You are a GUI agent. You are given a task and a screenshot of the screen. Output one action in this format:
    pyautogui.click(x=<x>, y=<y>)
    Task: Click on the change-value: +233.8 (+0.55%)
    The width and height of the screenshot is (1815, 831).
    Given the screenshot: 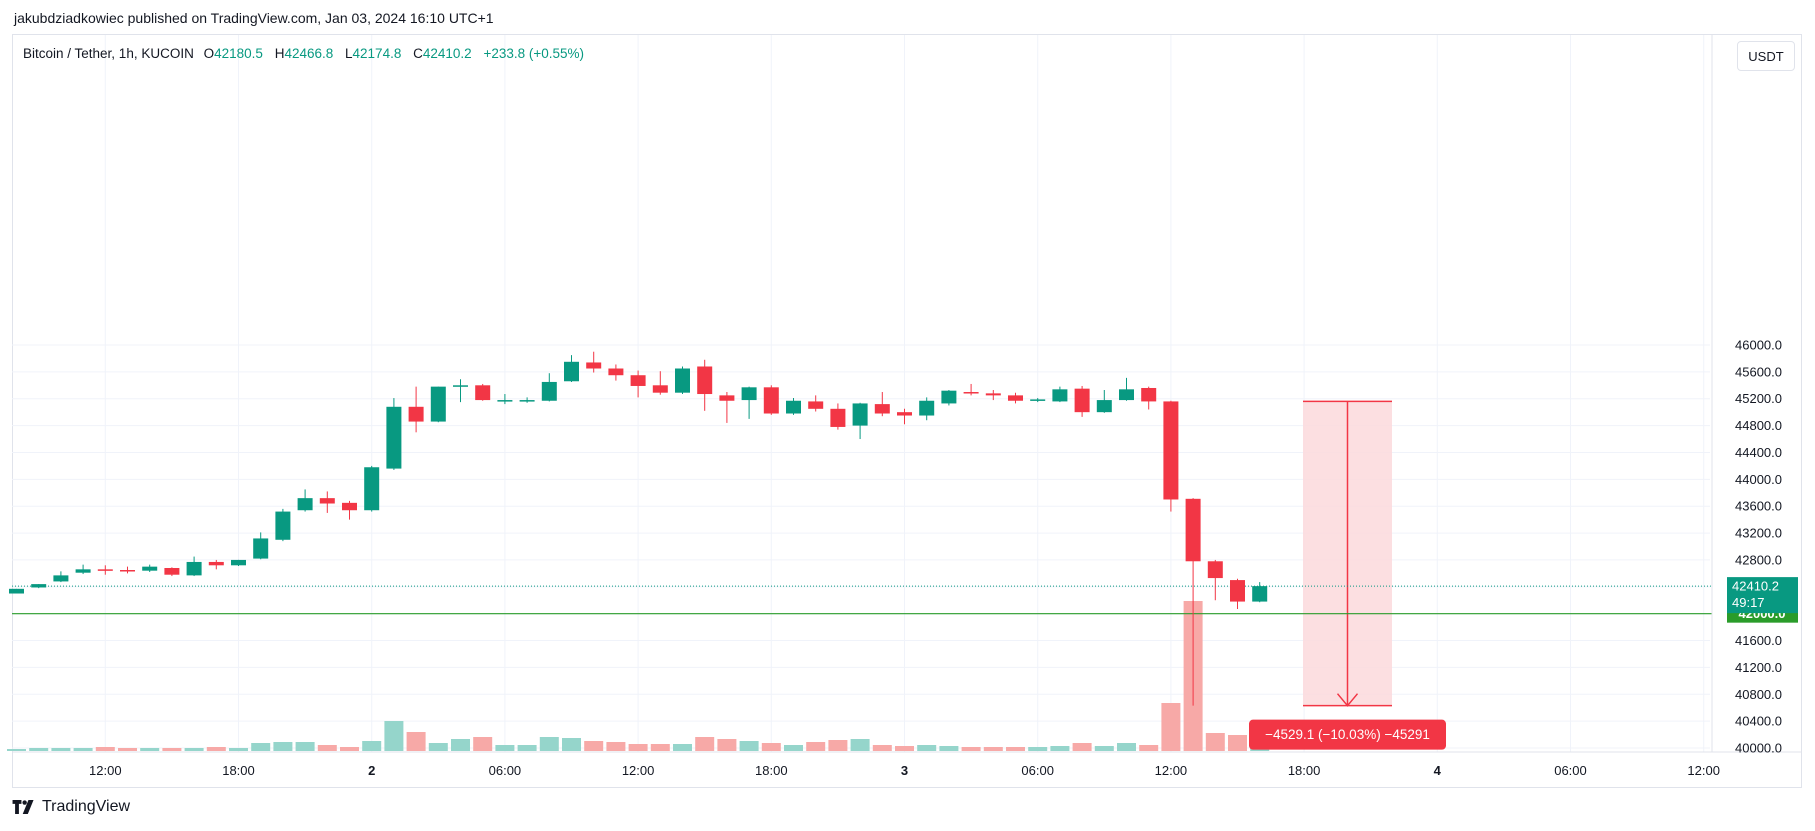 What is the action you would take?
    pyautogui.click(x=534, y=53)
    